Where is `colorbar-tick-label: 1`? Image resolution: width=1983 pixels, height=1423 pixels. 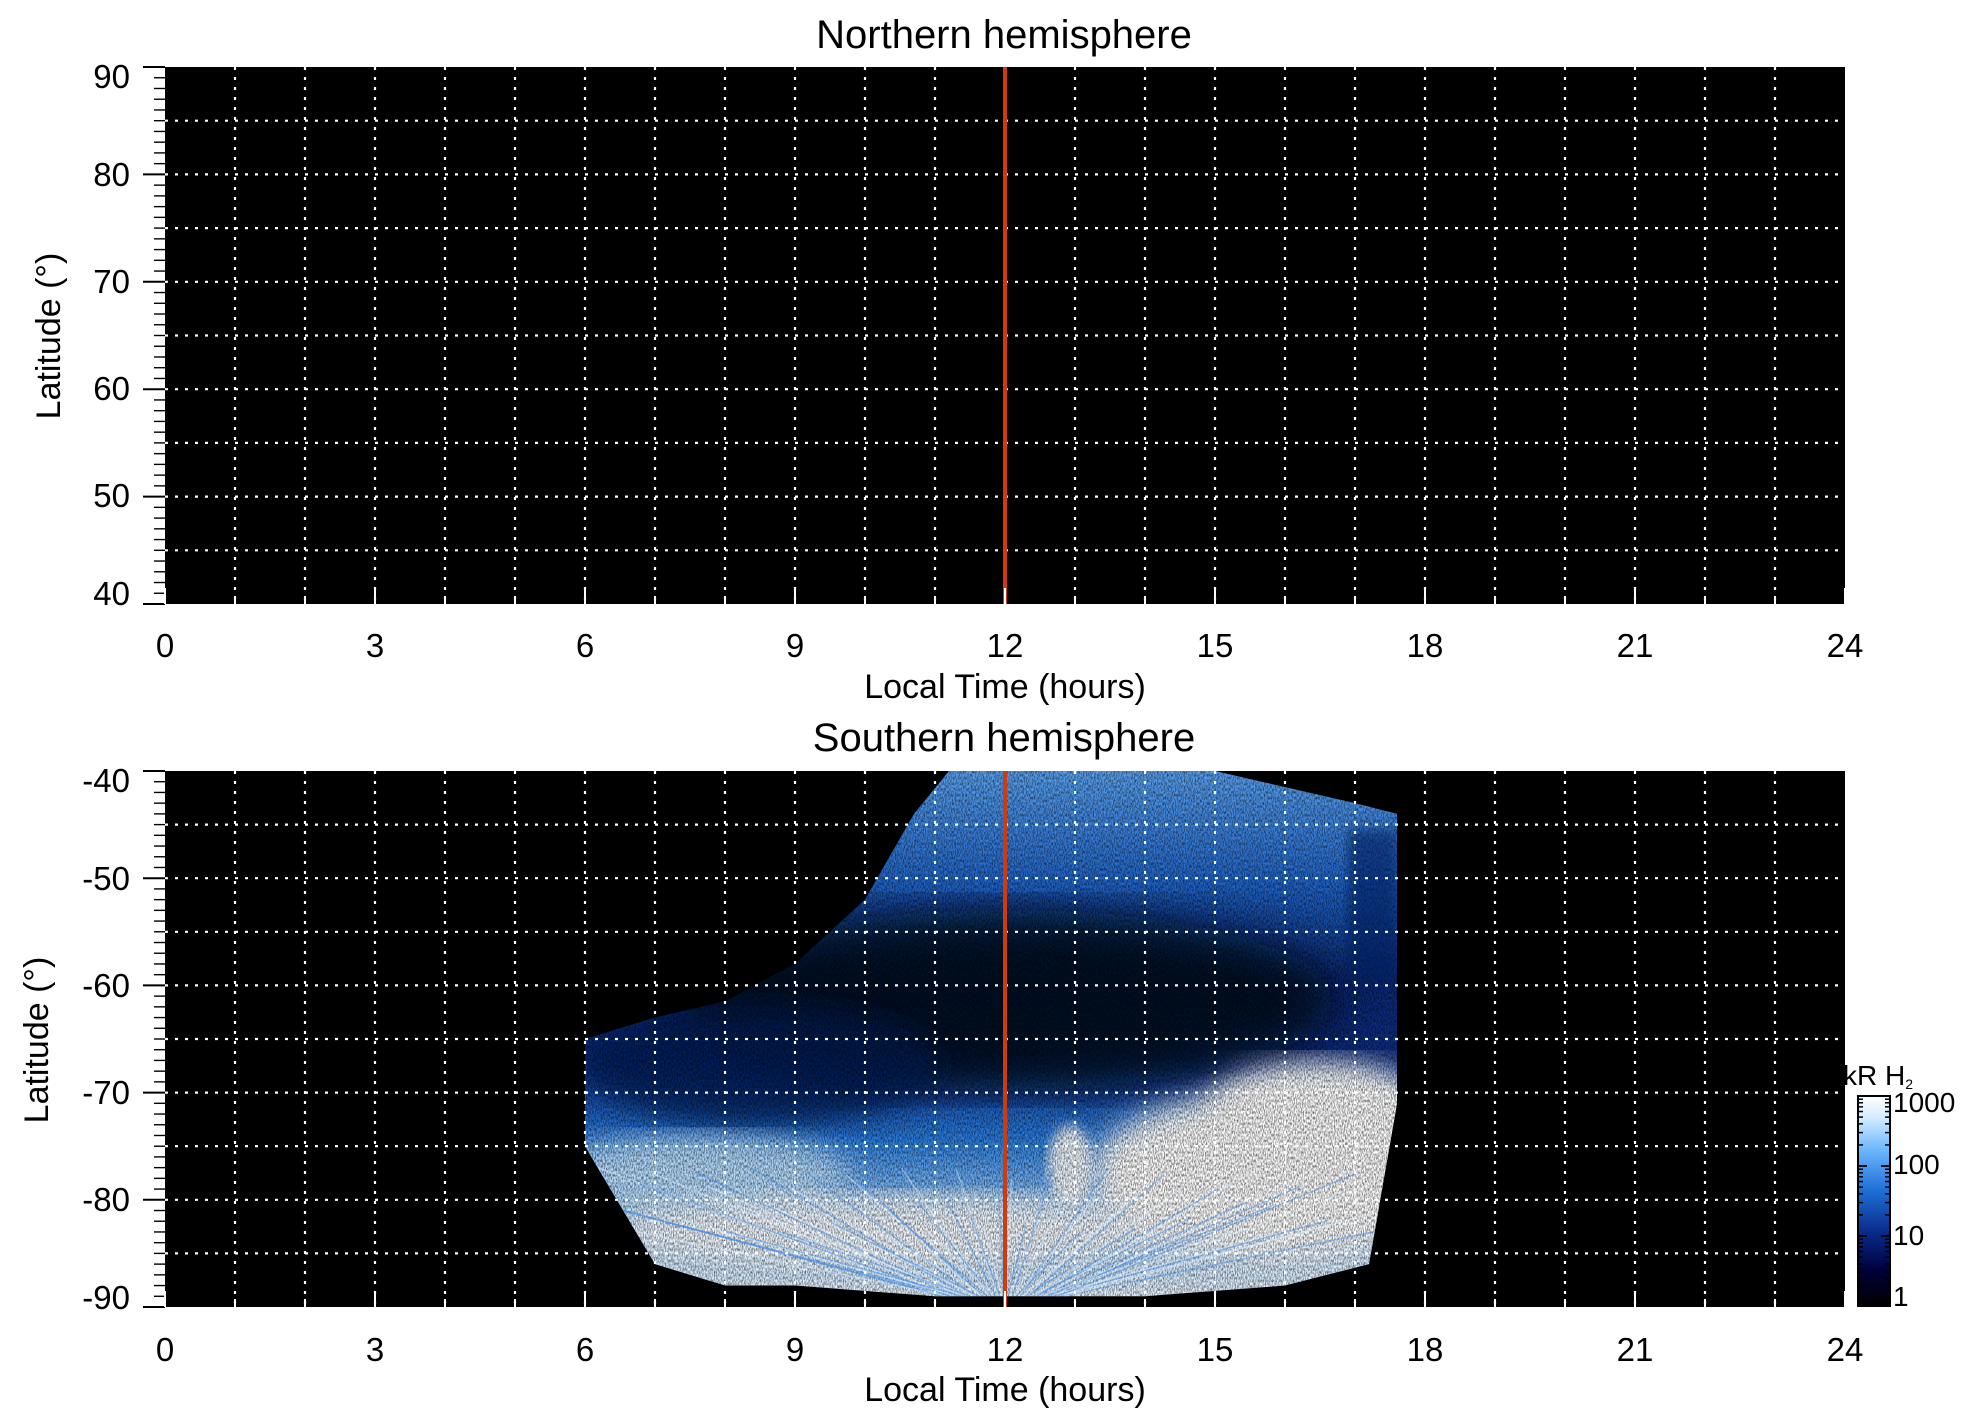 colorbar-tick-label: 1 is located at coordinates (1901, 1296).